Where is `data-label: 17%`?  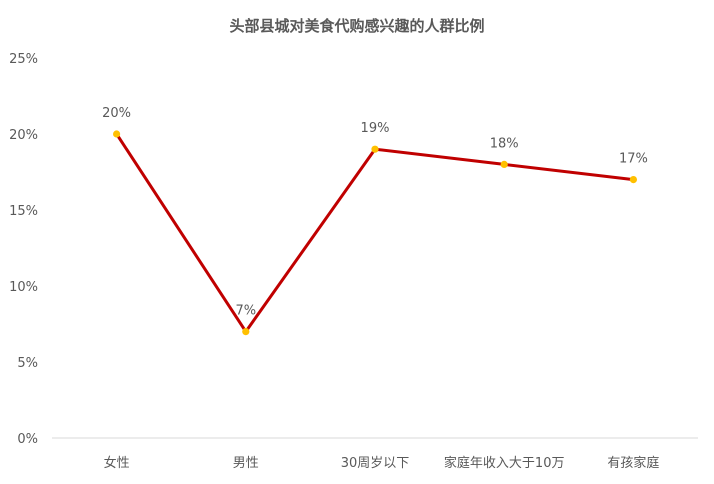 data-label: 17% is located at coordinates (633, 159).